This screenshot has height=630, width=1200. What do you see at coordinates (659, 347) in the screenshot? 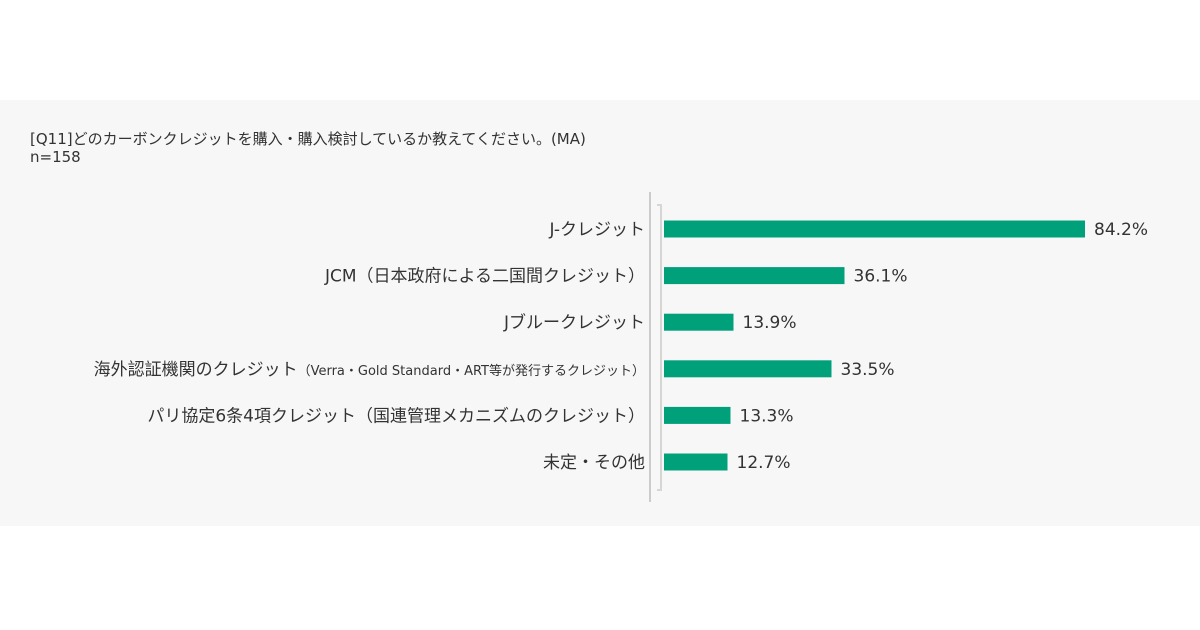
I see `axis-bracket` at bounding box center [659, 347].